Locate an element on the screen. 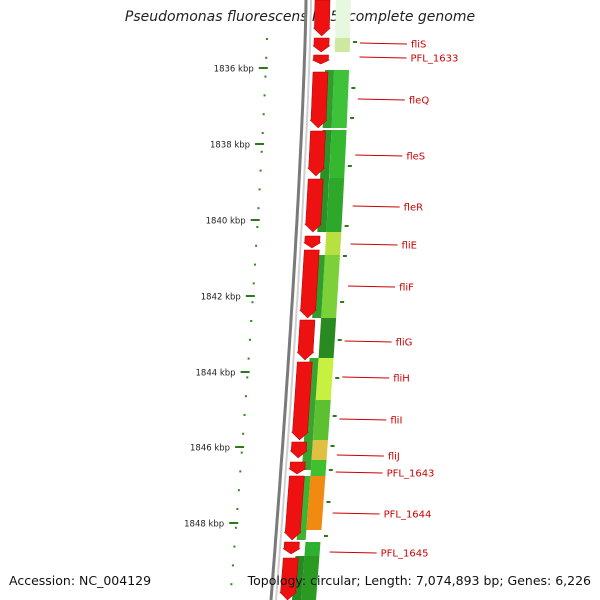  gene-label: fliG is located at coordinates (404, 343).